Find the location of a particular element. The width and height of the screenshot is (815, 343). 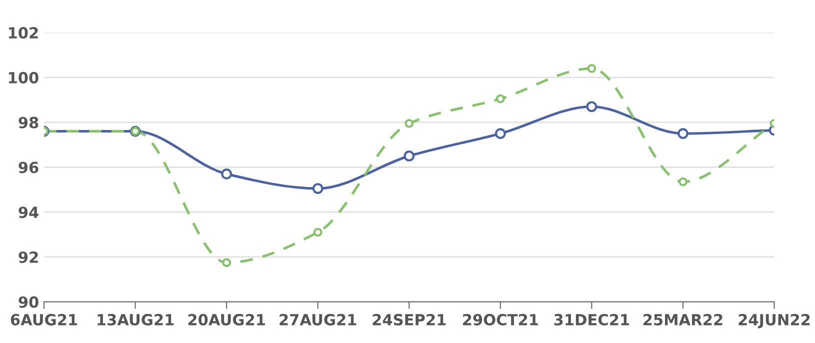

y-tick-label: 100 is located at coordinates (23, 78).